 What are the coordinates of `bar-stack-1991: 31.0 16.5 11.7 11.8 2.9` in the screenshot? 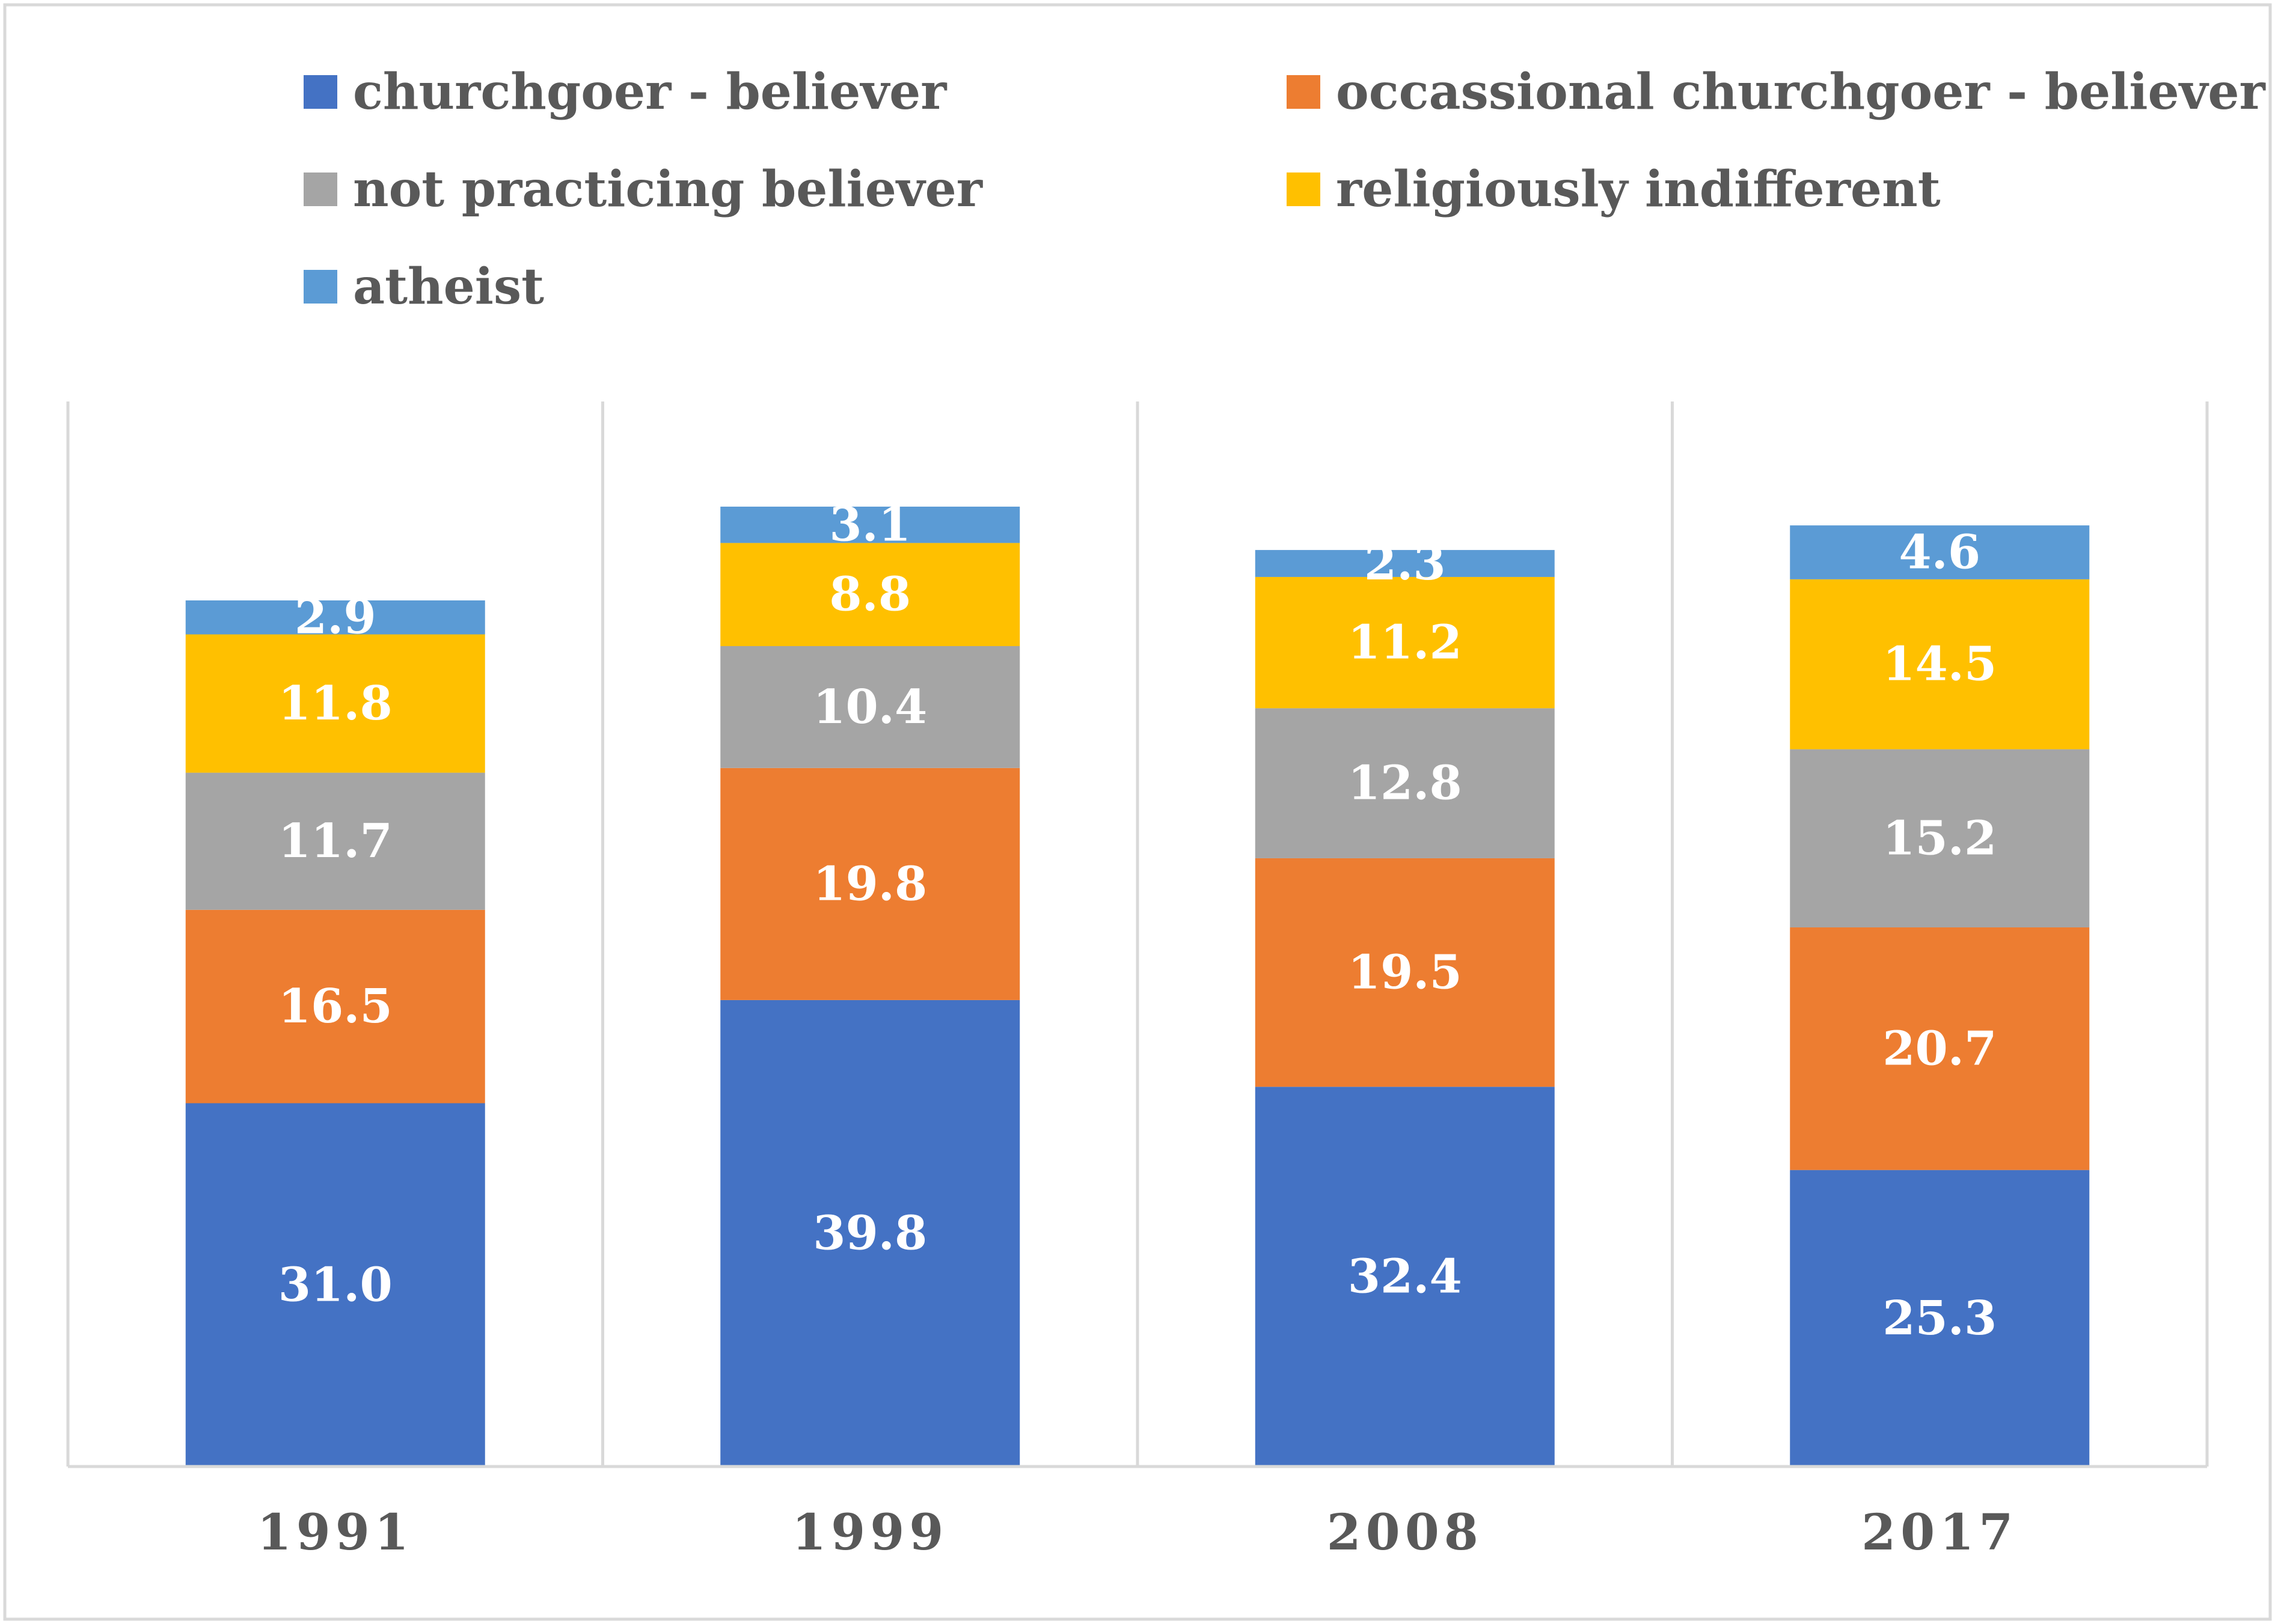 It's located at (335, 1028).